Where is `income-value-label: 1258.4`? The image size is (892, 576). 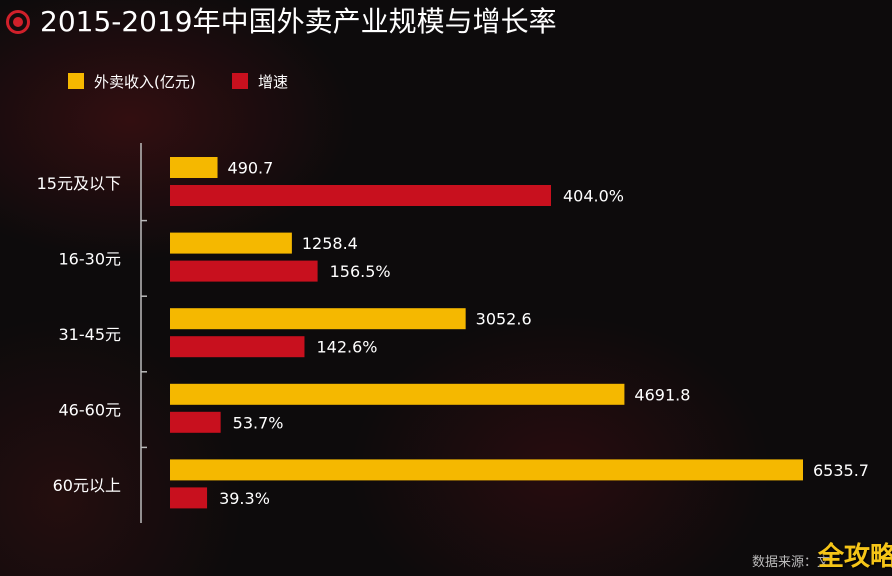
income-value-label: 1258.4 is located at coordinates (330, 243).